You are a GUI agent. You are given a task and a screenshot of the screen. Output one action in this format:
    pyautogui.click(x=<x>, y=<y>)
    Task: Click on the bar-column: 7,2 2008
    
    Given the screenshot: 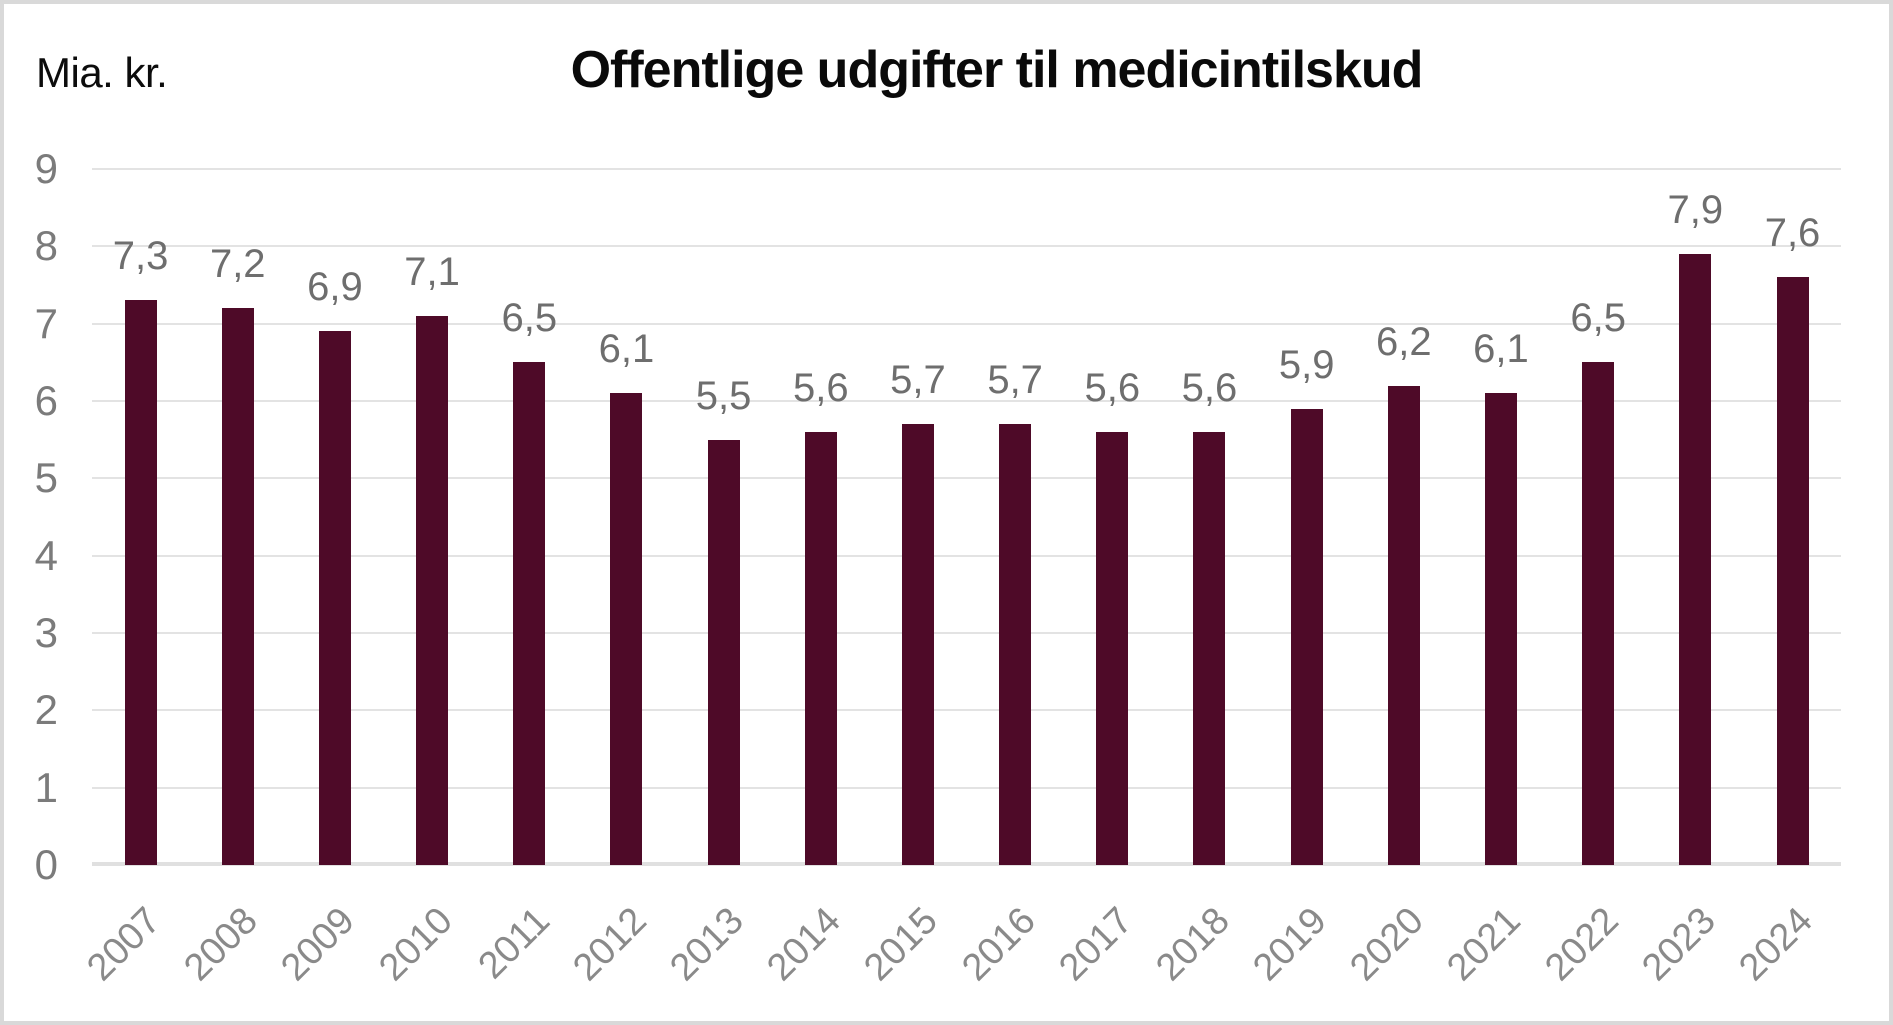 What is the action you would take?
    pyautogui.click(x=231, y=579)
    